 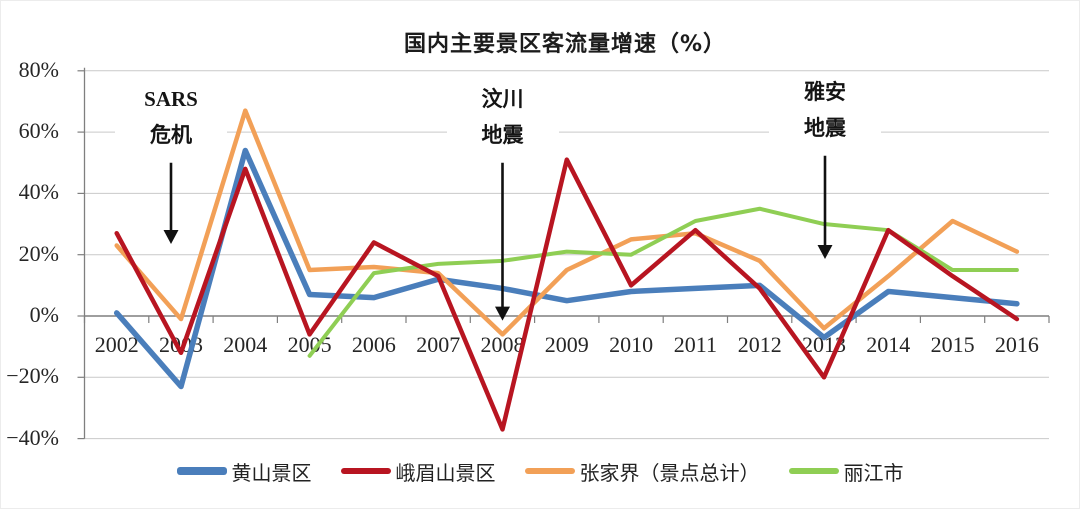 I want to click on x-axis-label: 2015, so click(x=952, y=344).